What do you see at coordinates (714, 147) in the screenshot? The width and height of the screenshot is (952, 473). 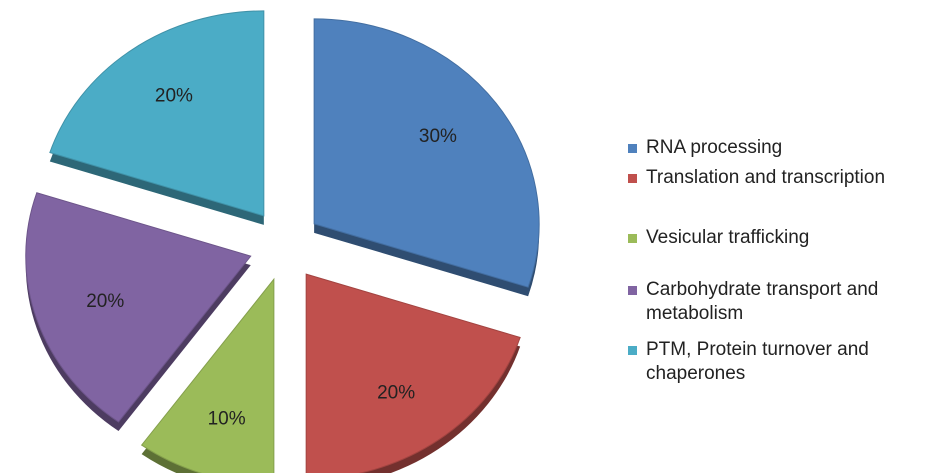 I see `legend-label: RNA processing` at bounding box center [714, 147].